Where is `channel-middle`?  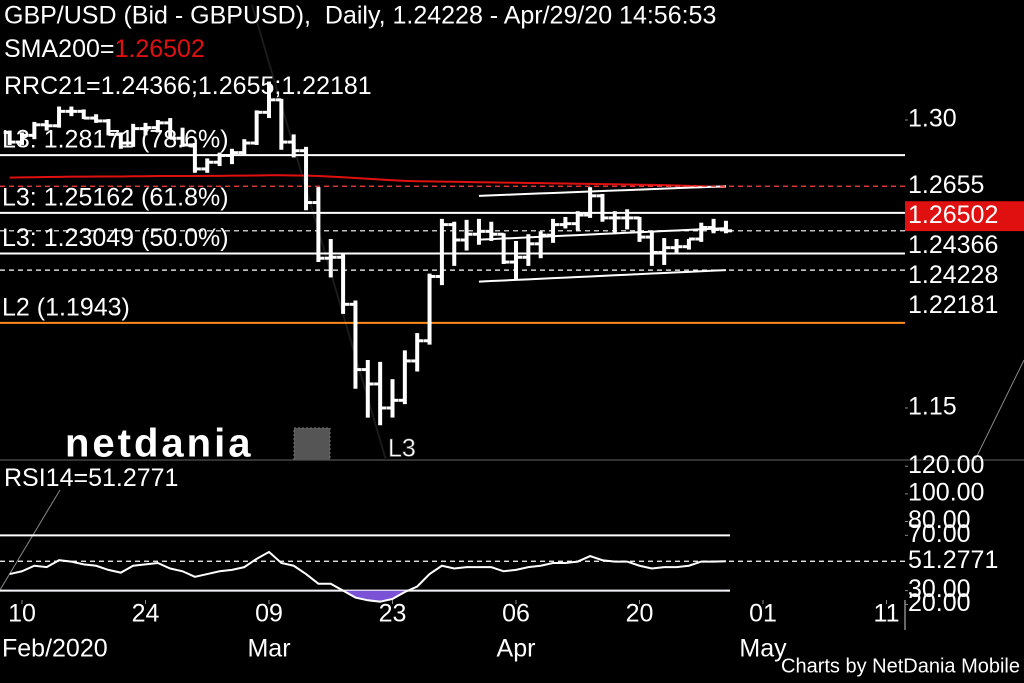
channel-middle is located at coordinates (602, 234).